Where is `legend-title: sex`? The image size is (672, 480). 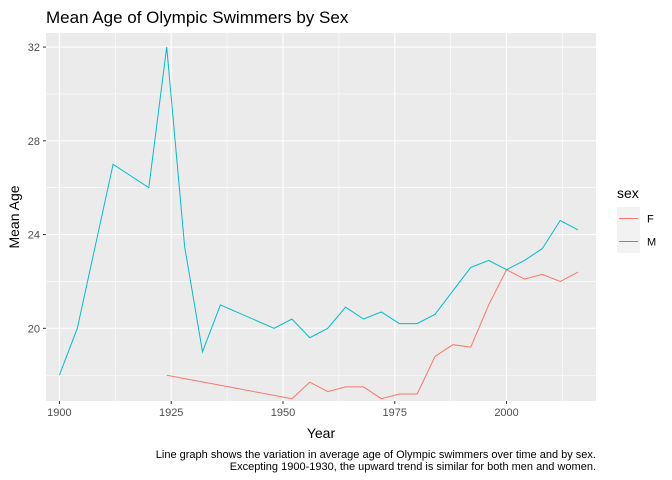 legend-title: sex is located at coordinates (628, 193).